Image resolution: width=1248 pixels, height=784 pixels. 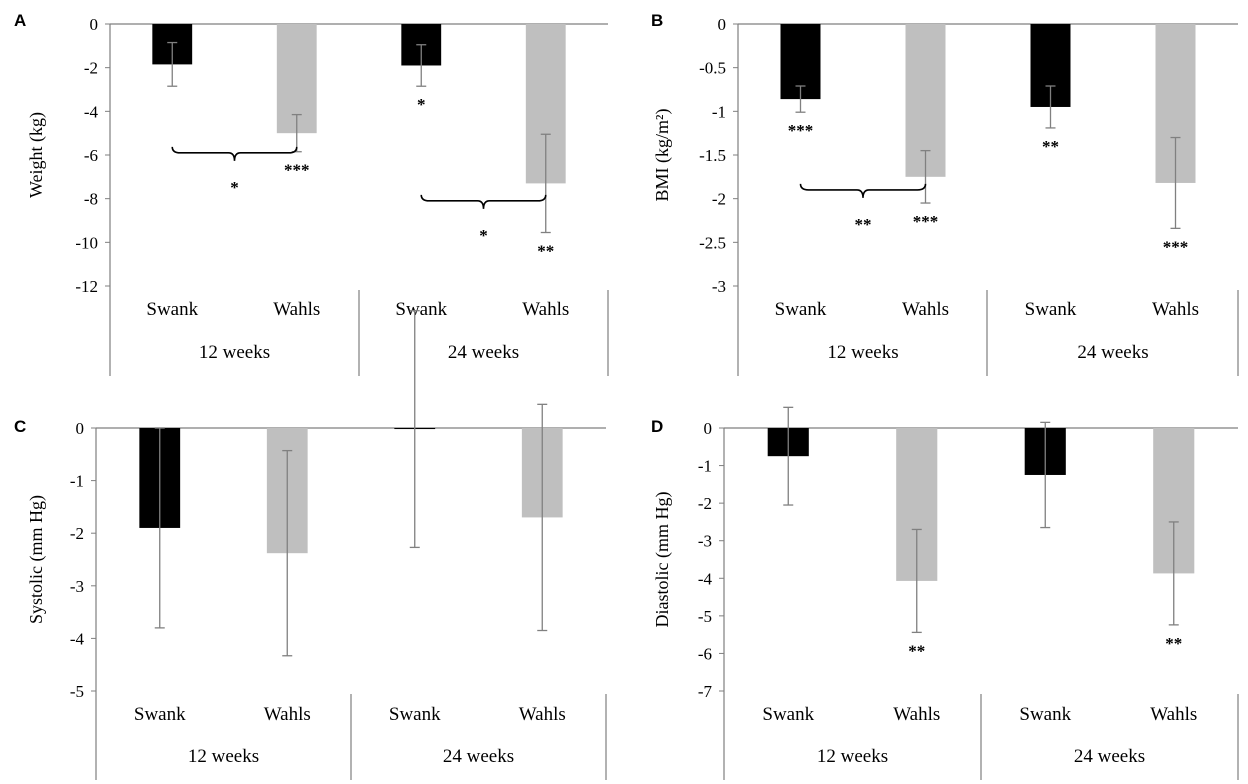 I want to click on y-tick-label: -7, so click(x=705, y=691).